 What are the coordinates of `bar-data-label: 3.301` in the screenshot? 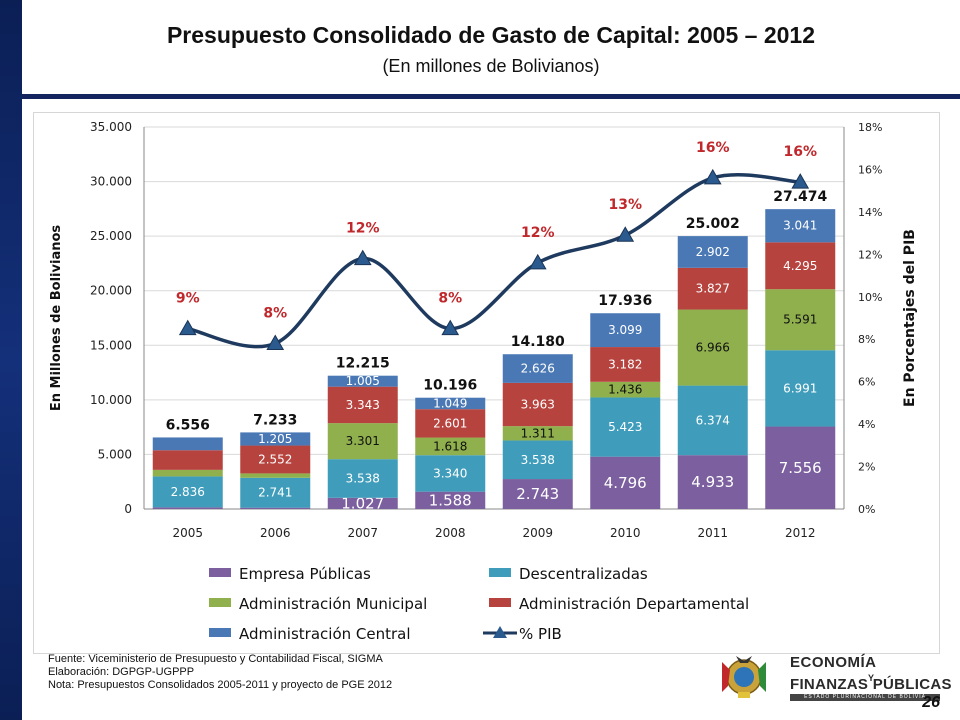 It's located at (363, 441).